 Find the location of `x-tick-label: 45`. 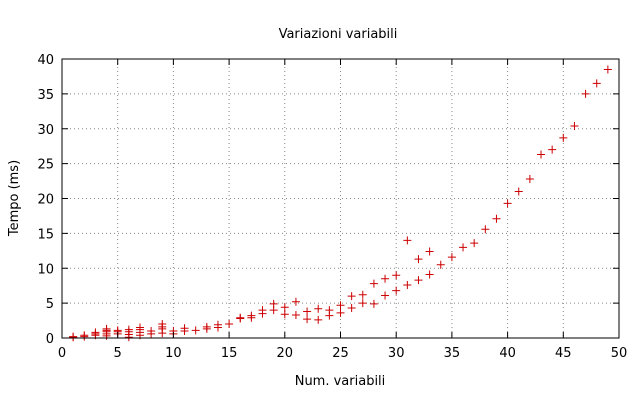

x-tick-label: 45 is located at coordinates (563, 353).